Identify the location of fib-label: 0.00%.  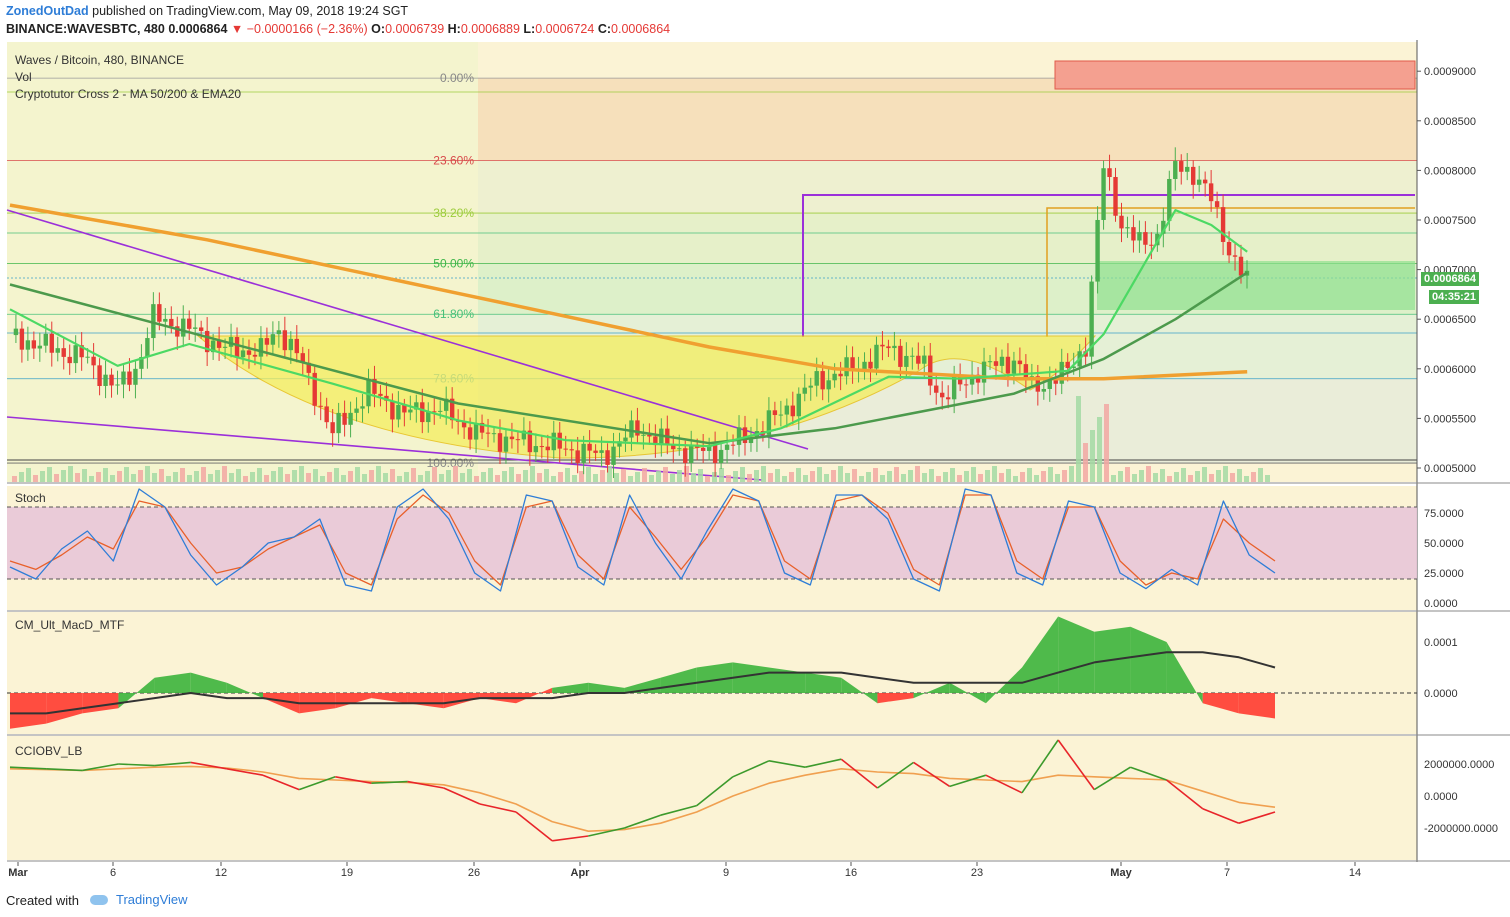
(457, 78).